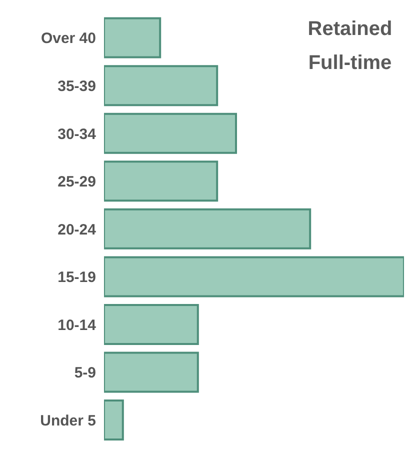 This screenshot has width=406, height=452. What do you see at coordinates (77, 325) in the screenshot?
I see `y-tick-label: 10-14` at bounding box center [77, 325].